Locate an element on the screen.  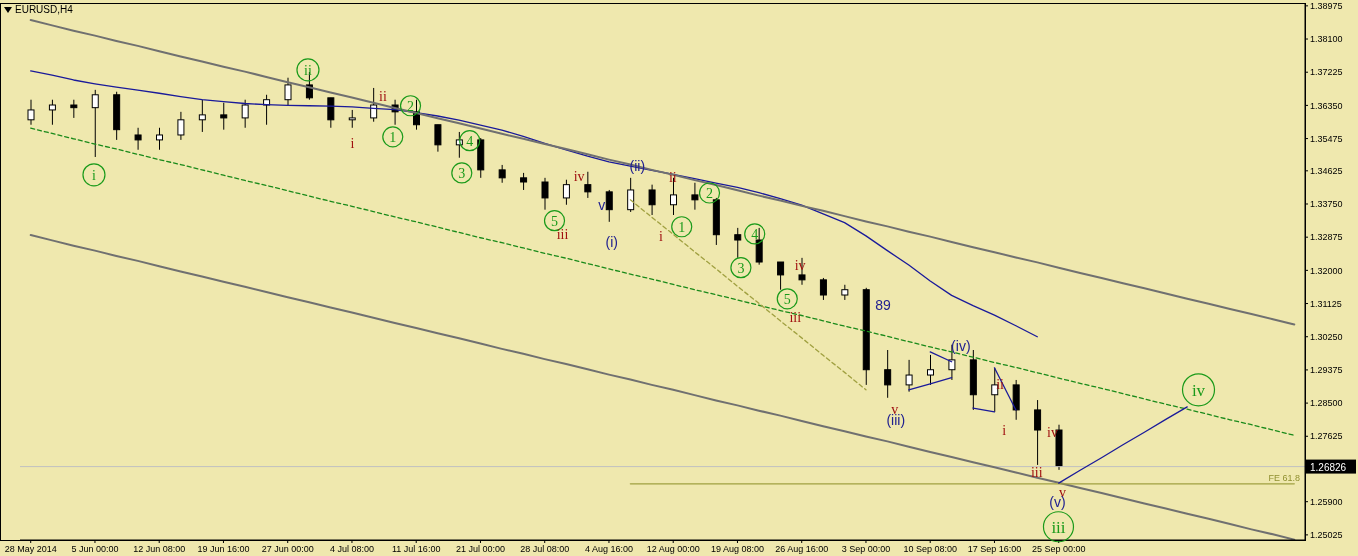
y-tick-label: 1.31125 is located at coordinates (1326, 303).